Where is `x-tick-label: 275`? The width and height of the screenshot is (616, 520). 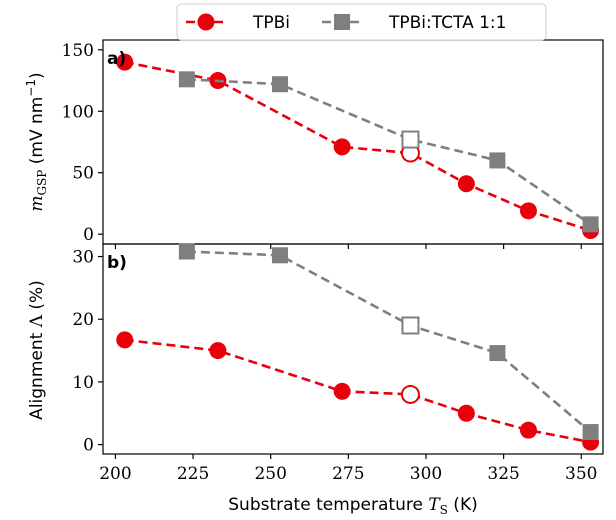
x-tick-label: 275 is located at coordinates (348, 474).